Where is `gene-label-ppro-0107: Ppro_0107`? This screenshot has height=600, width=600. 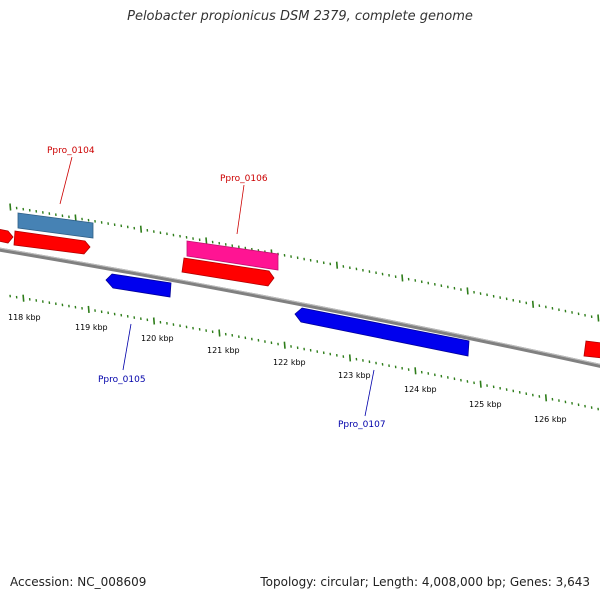 gene-label-ppro-0107: Ppro_0107 is located at coordinates (362, 425).